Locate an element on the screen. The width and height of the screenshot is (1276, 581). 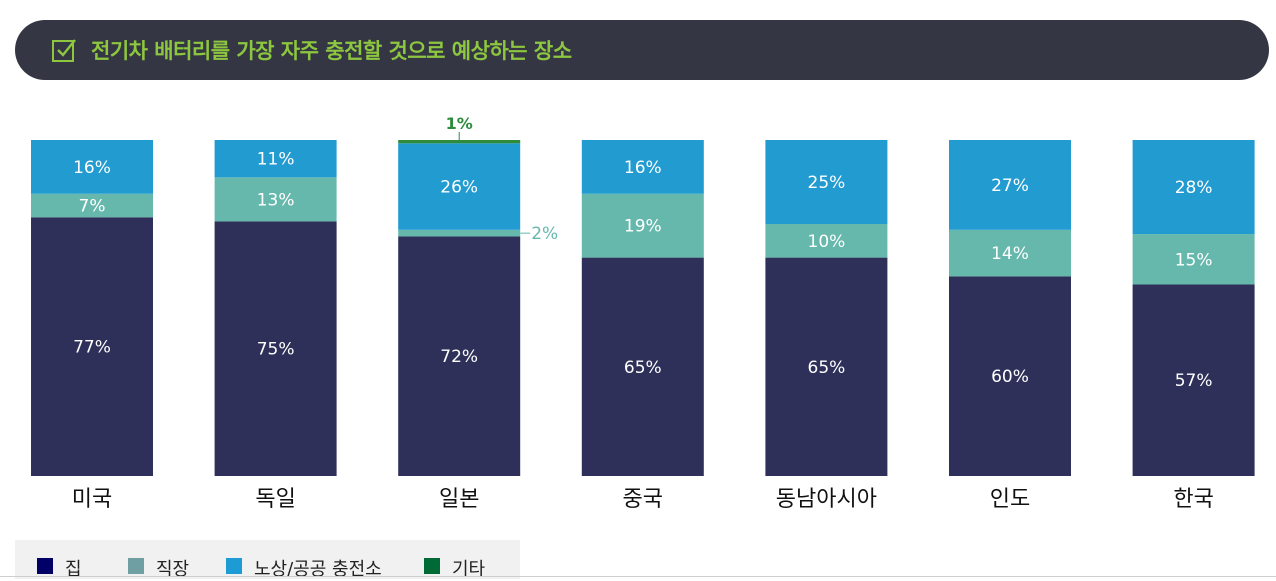
legend-label: 집 is located at coordinates (73, 569).